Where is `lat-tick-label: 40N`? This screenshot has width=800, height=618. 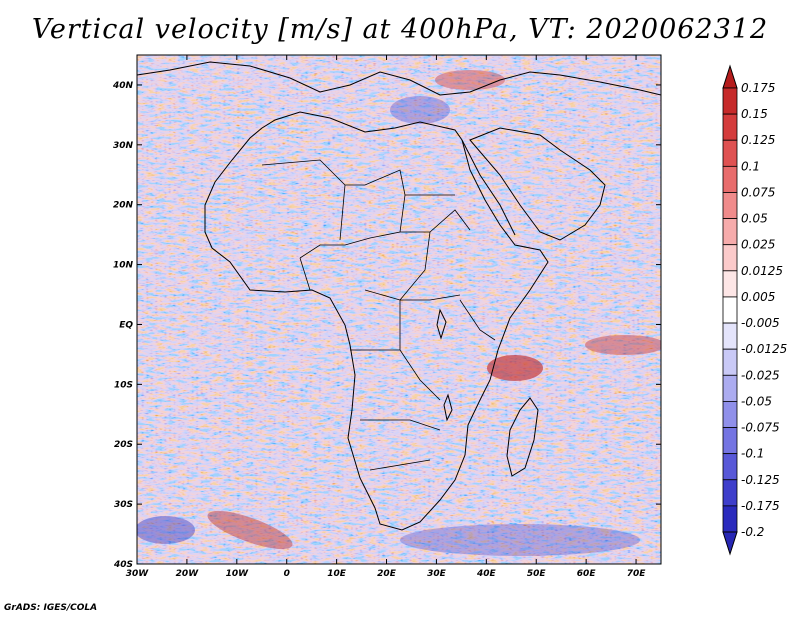 lat-tick-label: 40N is located at coordinates (123, 86).